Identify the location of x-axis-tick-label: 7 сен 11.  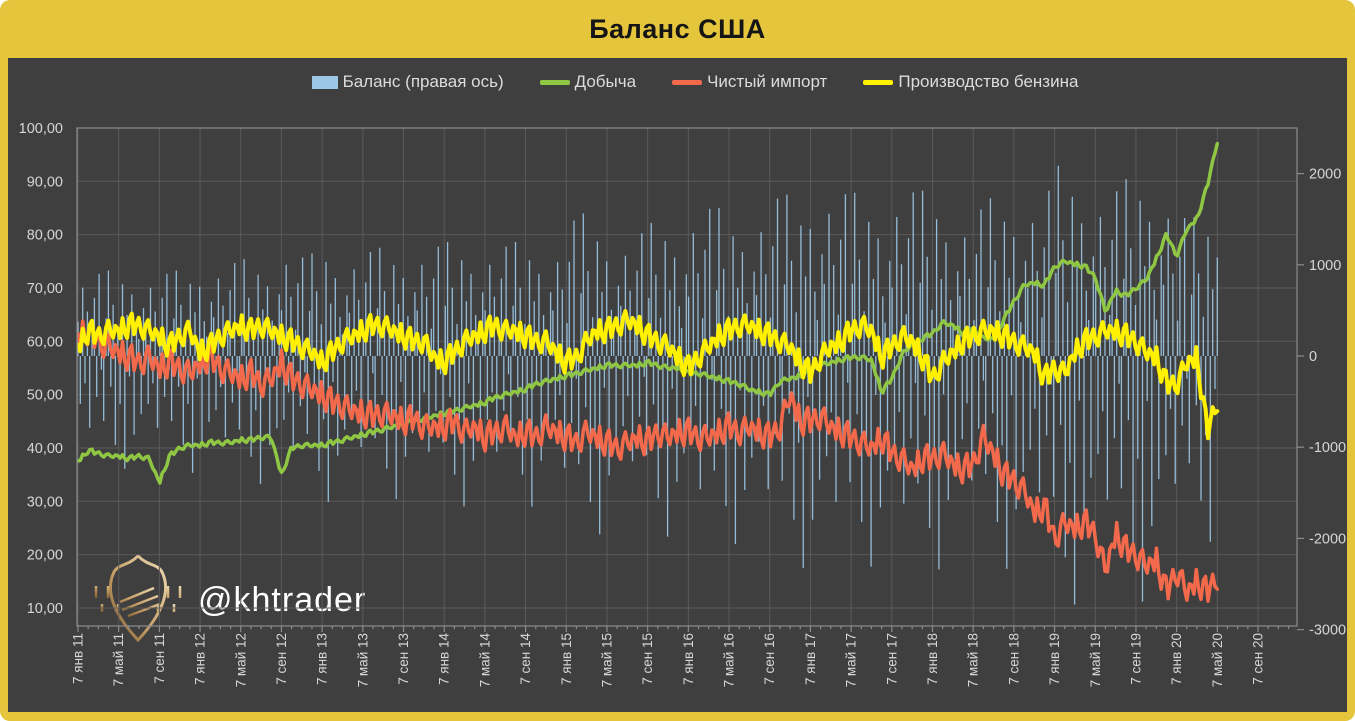
(159, 658).